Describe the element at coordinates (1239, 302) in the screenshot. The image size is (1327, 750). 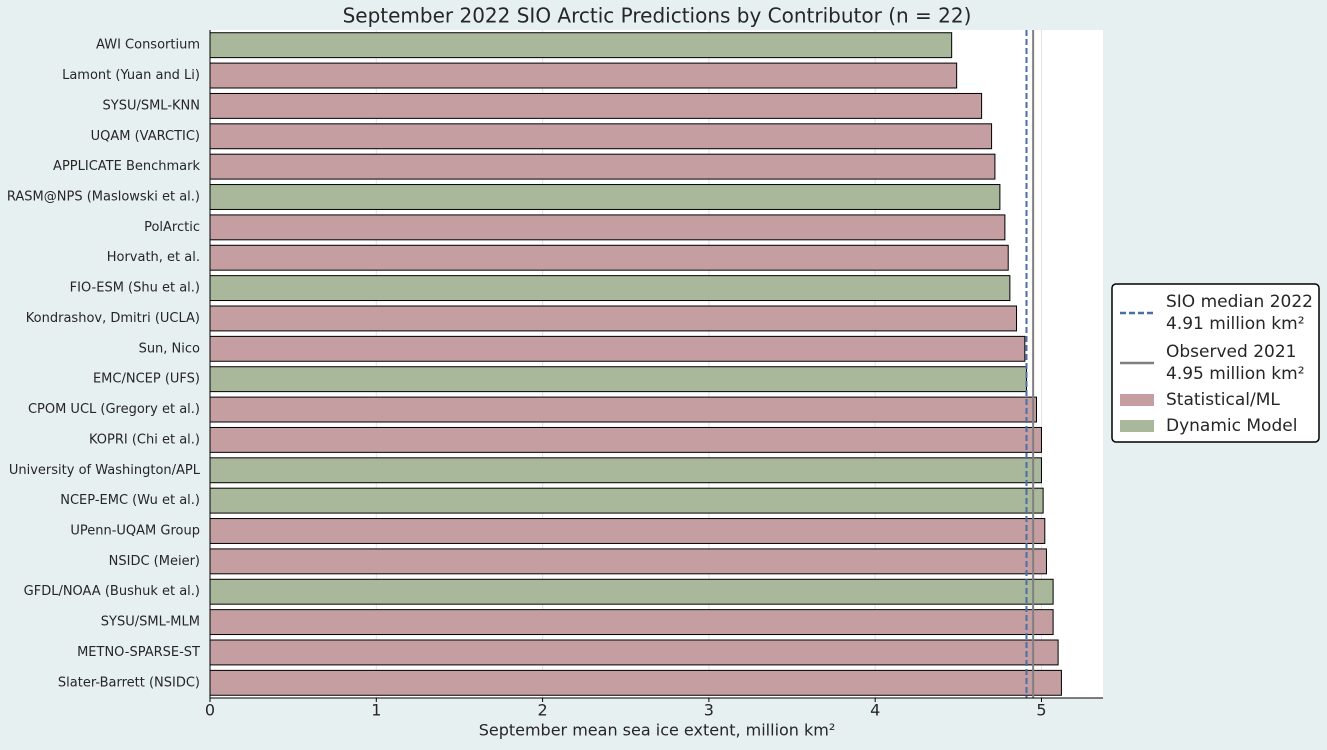
I see `legend-label: SIO median 2022` at that location.